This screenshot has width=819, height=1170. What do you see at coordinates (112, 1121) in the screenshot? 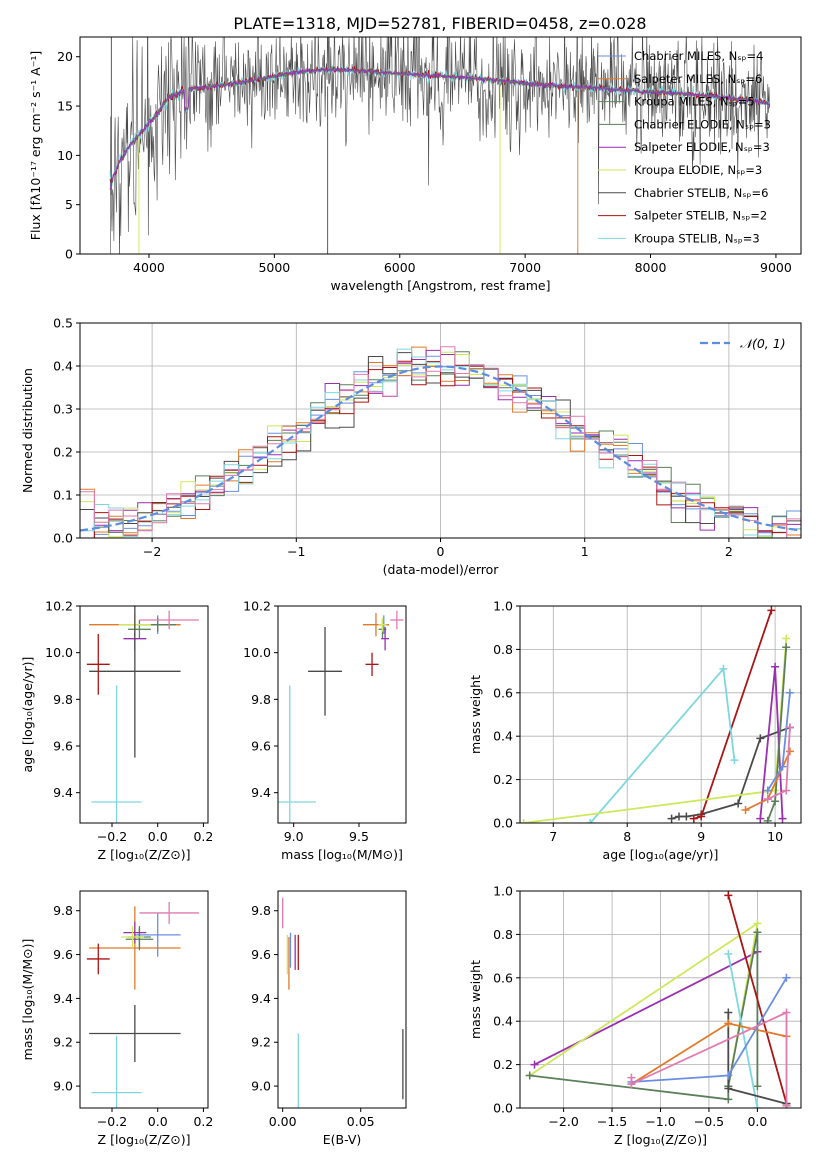
I see `mass-vs-Z-xtick-label: −0.2` at bounding box center [112, 1121].